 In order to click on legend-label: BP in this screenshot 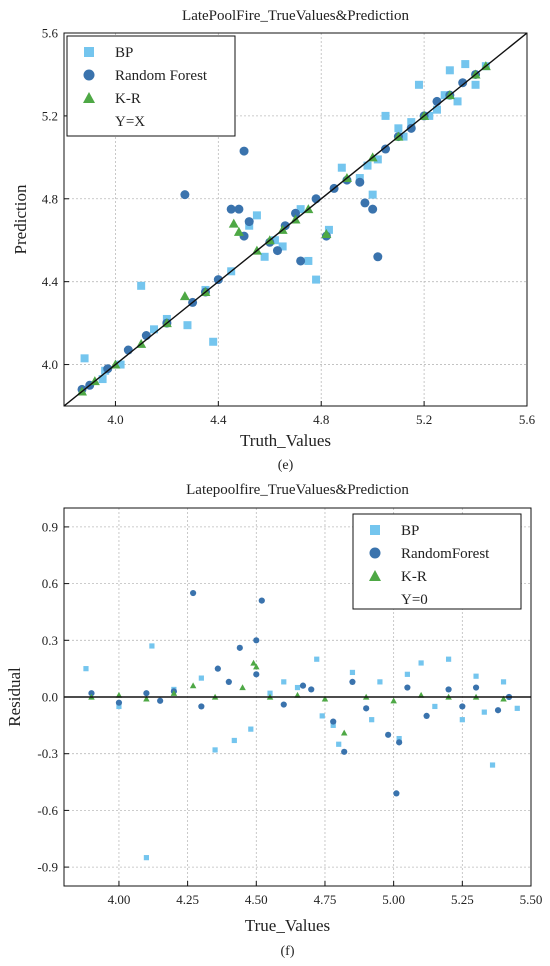, I will do `click(410, 531)`.